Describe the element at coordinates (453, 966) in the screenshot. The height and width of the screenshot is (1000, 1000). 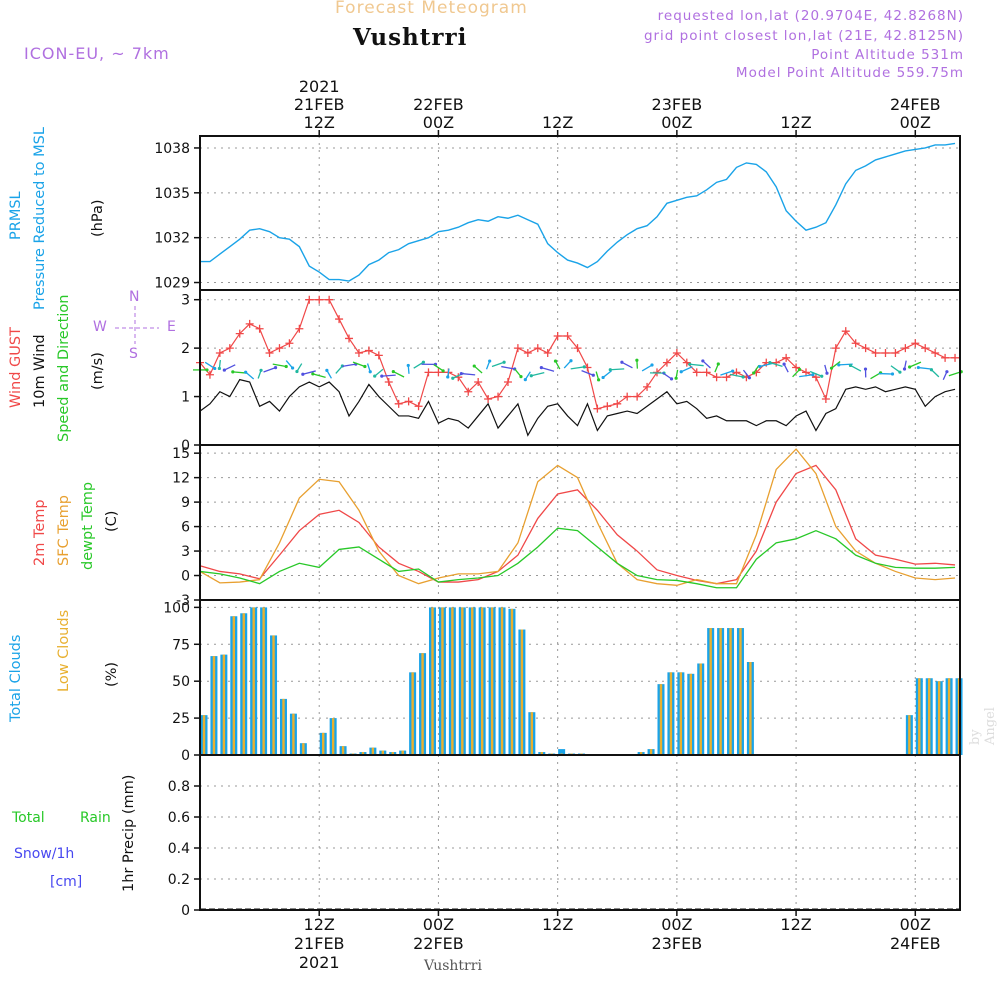
I see `footer-location: Vushtrri` at that location.